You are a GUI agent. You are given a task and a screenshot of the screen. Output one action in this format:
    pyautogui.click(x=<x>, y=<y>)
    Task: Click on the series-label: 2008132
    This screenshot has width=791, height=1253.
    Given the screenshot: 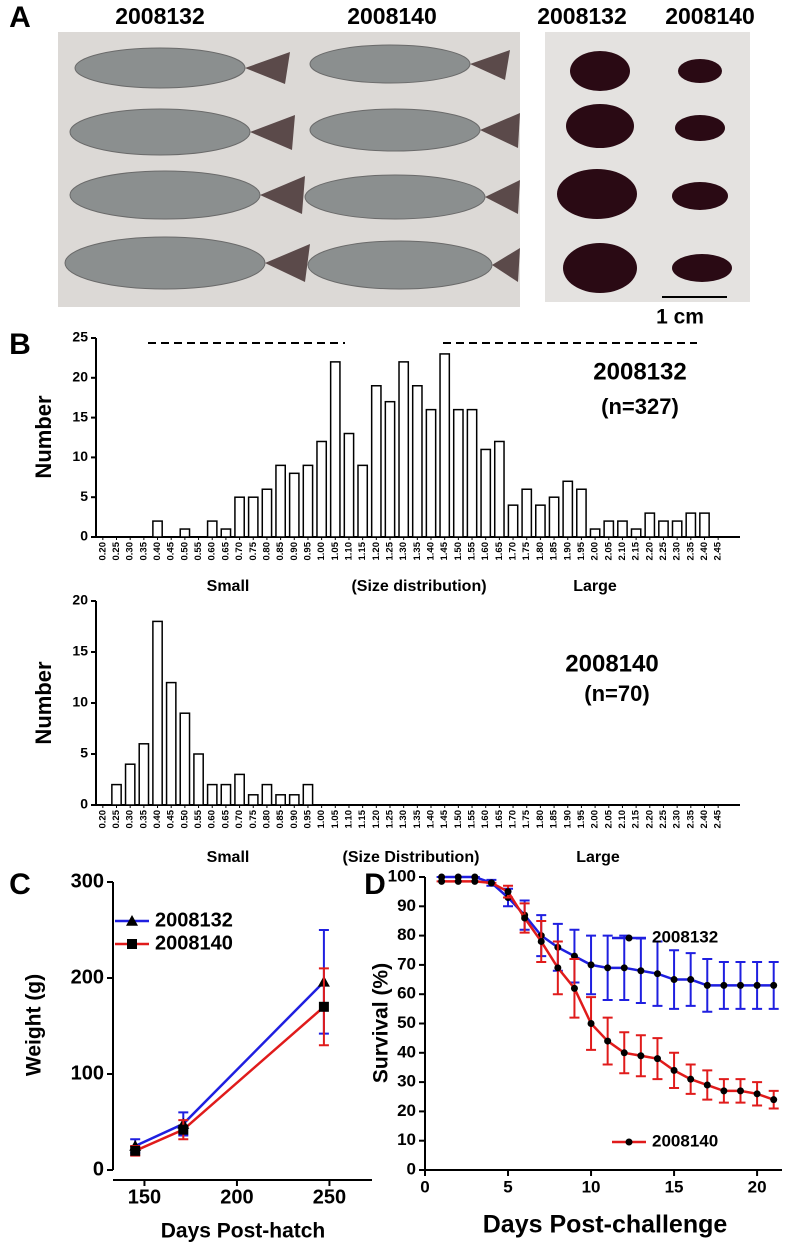 What is the action you would take?
    pyautogui.click(x=639, y=371)
    